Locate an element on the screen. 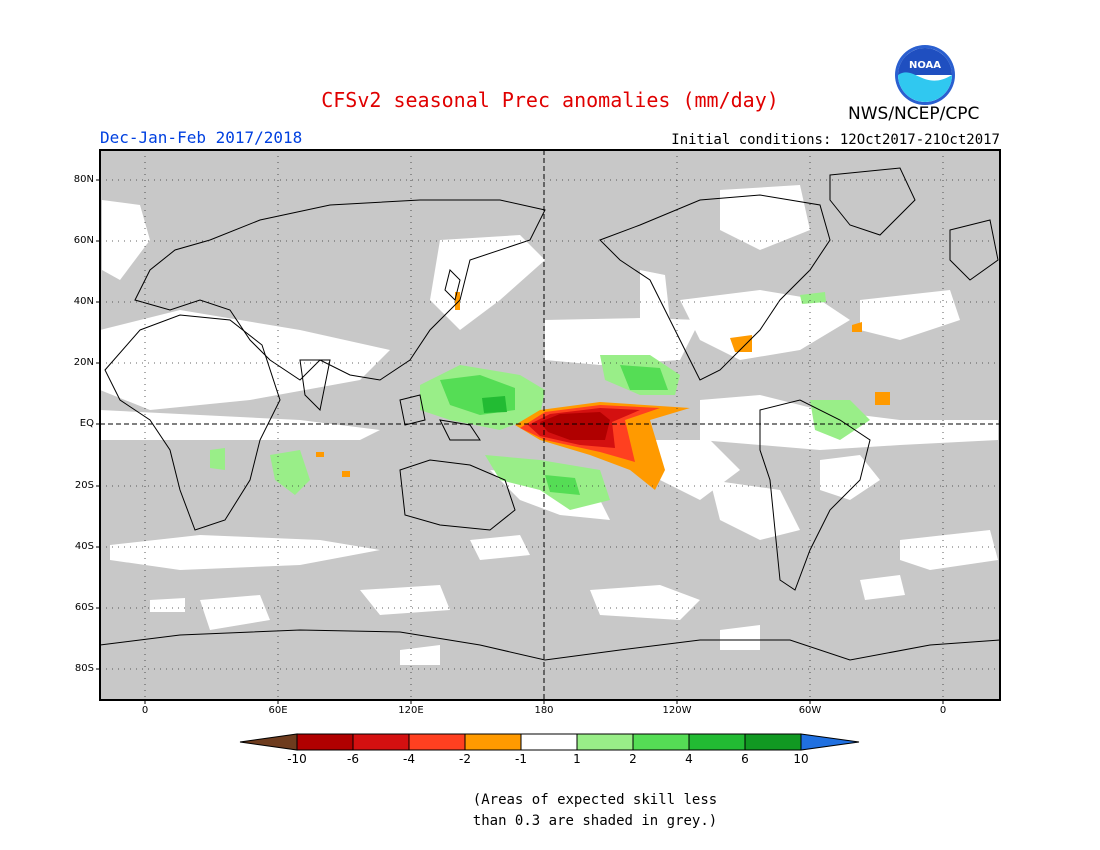 Image resolution: width=1100 pixels, height=850 pixels. colorbar-under-arrow is located at coordinates (268, 742).